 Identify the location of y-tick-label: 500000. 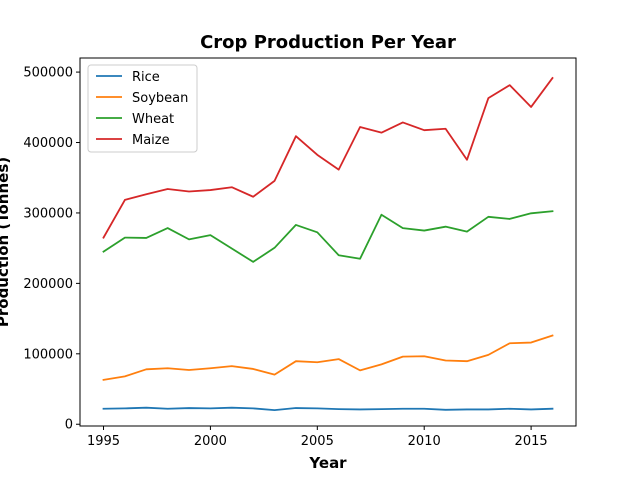
(48, 73).